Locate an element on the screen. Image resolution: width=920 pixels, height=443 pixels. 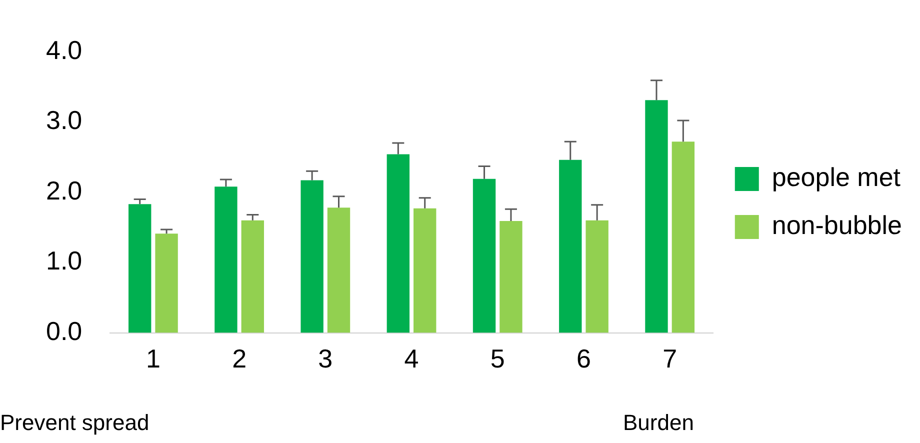
x-tick-label: 1 is located at coordinates (153, 359).